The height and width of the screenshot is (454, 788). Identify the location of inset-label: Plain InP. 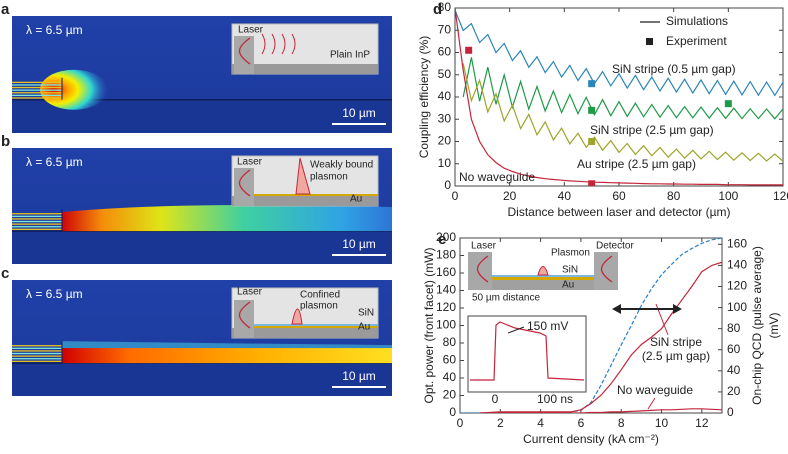
(350, 55).